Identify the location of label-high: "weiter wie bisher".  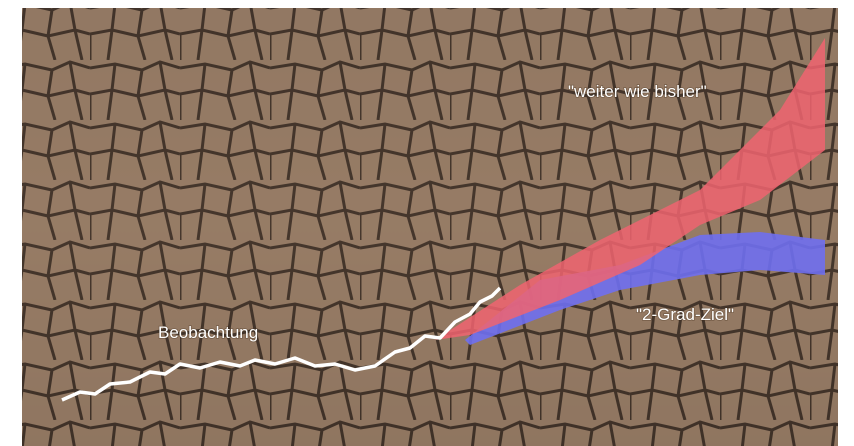
(637, 91).